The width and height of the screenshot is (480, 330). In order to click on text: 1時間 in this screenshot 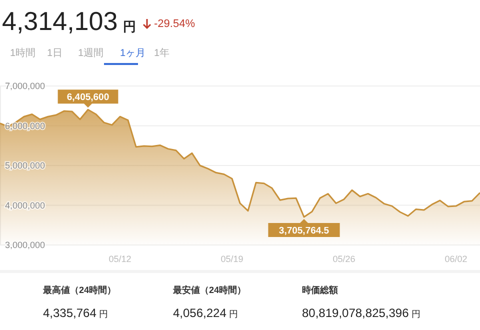, I will do `click(23, 53)`.